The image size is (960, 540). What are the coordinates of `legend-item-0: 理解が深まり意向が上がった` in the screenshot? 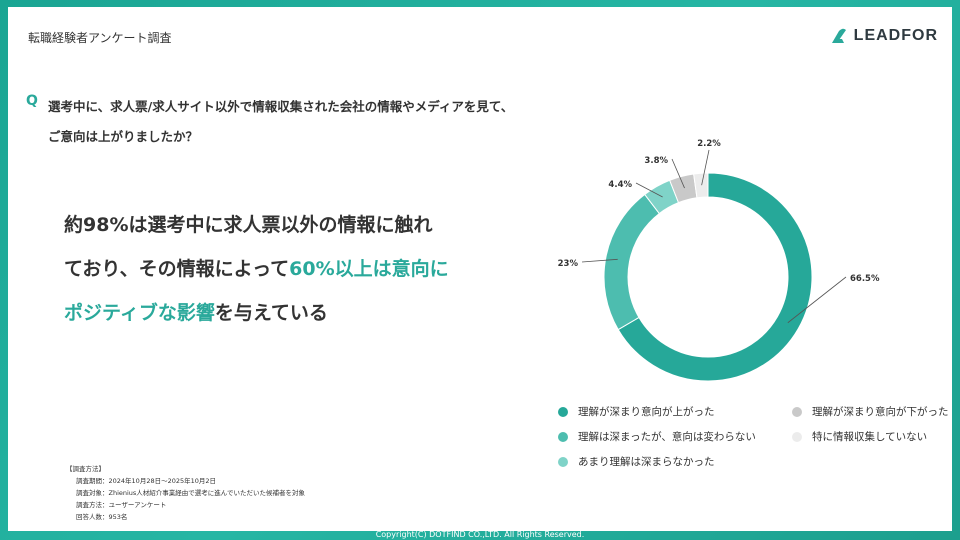 It's located at (636, 411).